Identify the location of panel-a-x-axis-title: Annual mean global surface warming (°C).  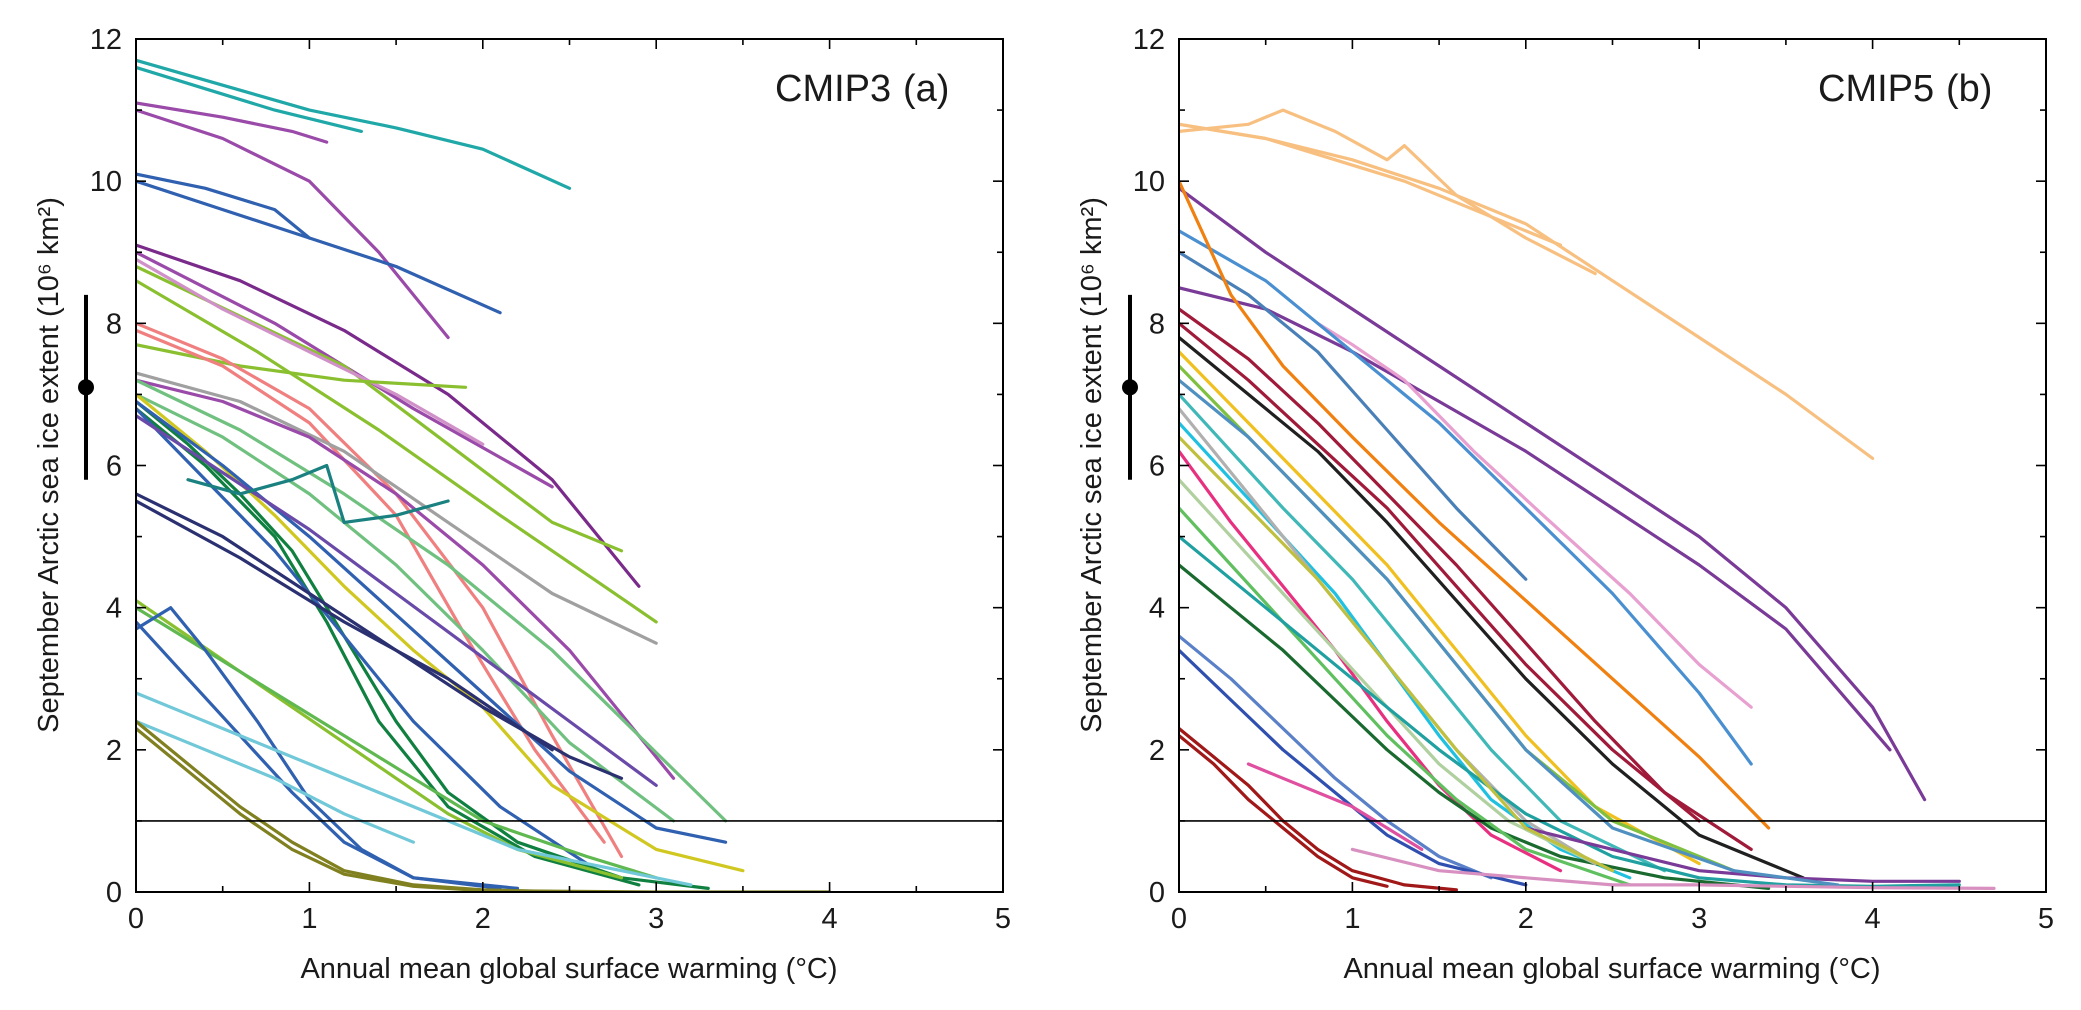
(568, 969).